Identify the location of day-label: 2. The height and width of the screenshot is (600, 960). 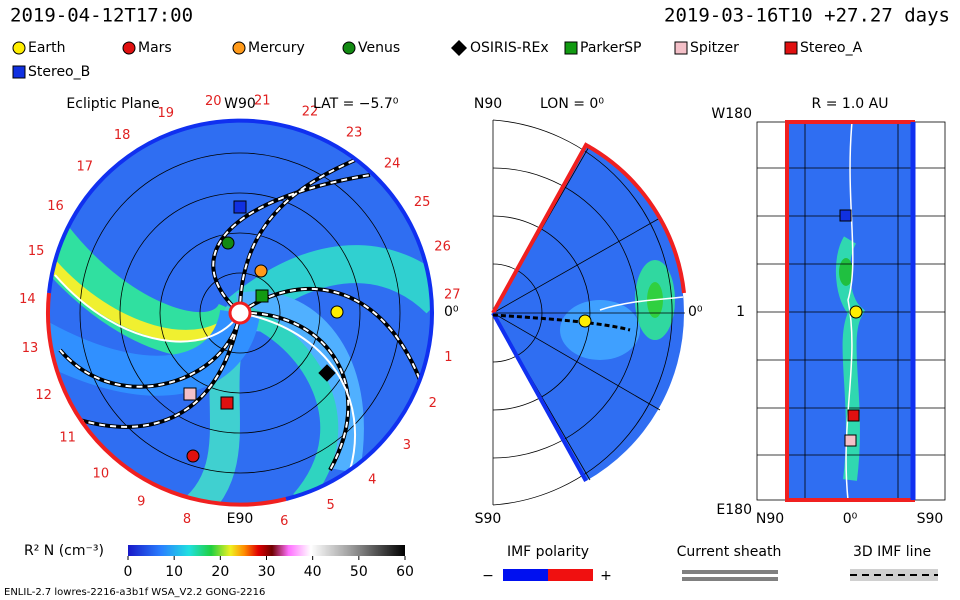
(433, 403).